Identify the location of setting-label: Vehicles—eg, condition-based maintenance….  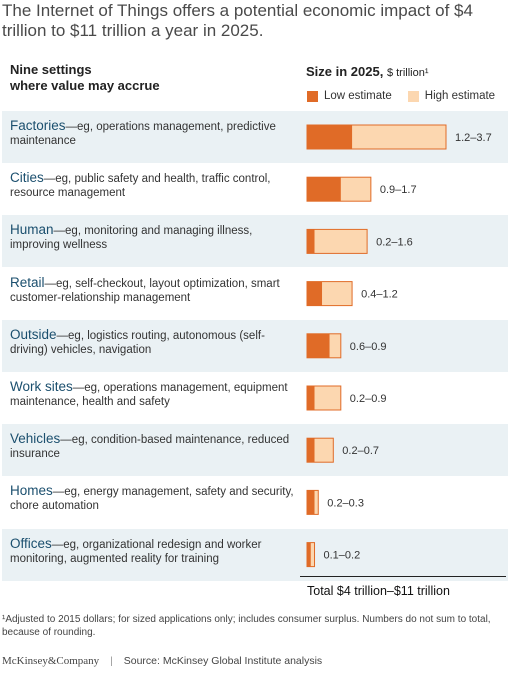
(155, 446).